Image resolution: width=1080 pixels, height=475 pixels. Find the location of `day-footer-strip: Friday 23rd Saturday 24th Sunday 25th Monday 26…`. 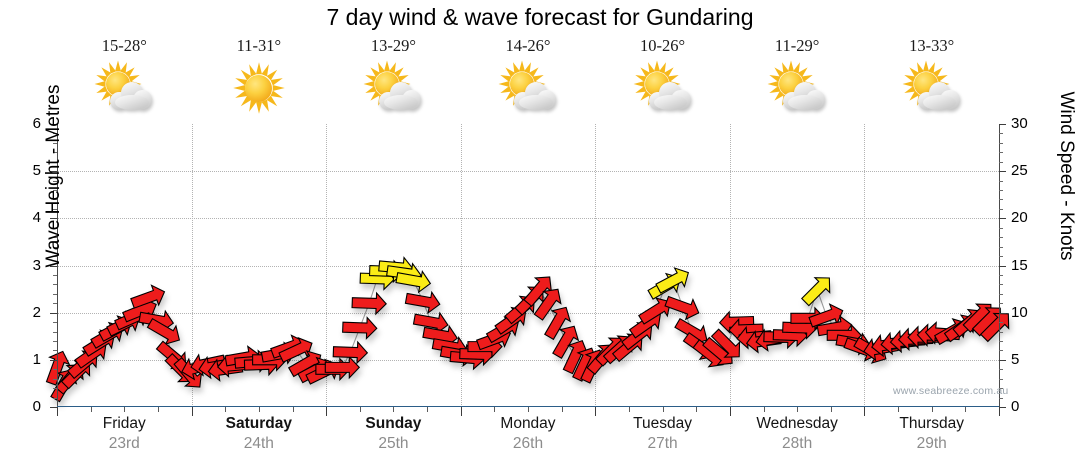

day-footer-strip: Friday 23rd Saturday 24th Sunday 25th Monday 26… is located at coordinates (528, 440).